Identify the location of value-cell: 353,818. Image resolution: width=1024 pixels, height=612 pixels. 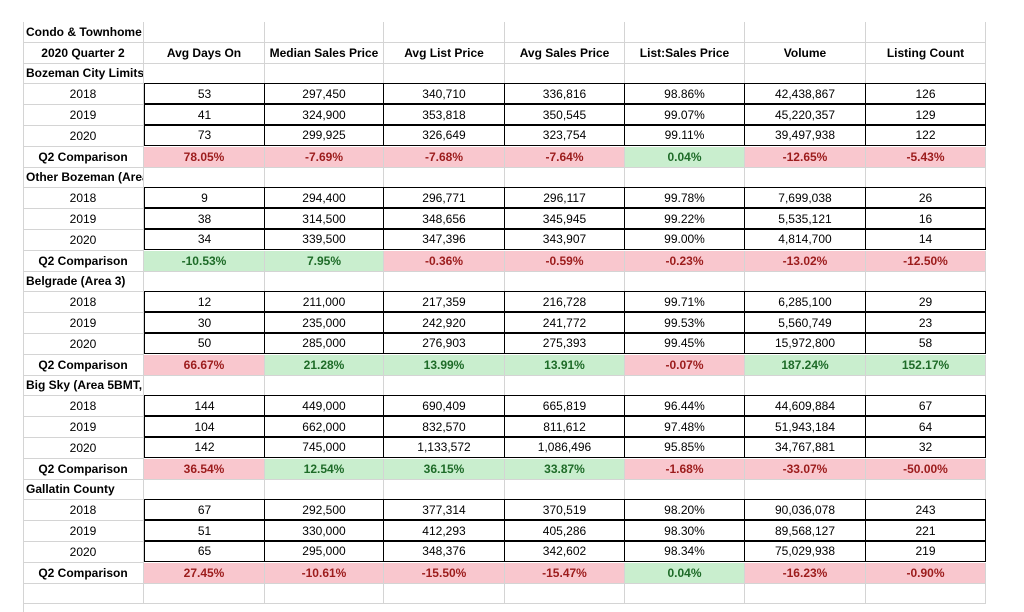
(444, 114).